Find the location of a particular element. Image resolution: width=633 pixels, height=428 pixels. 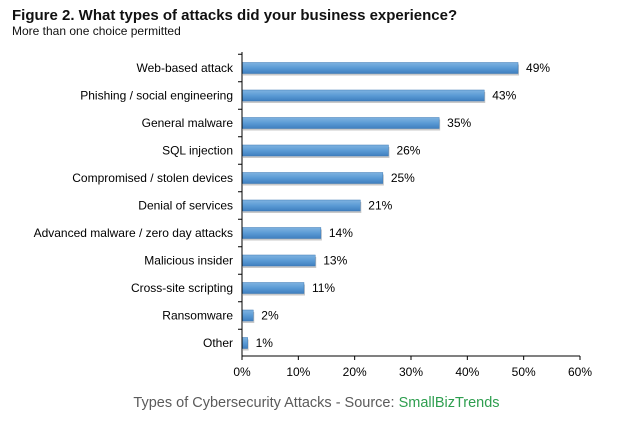

value-label: 26% is located at coordinates (408, 151).